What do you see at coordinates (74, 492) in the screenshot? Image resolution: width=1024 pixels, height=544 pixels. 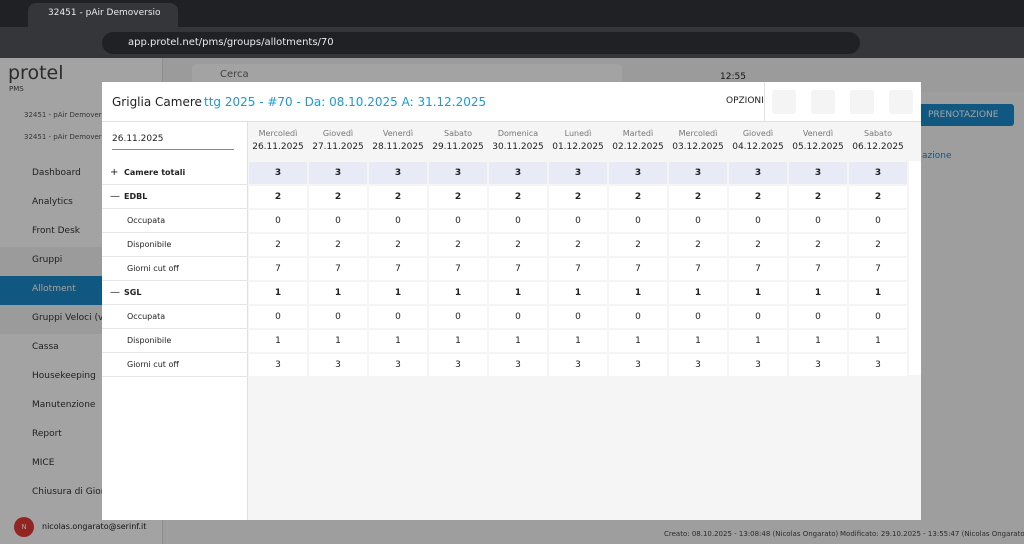 I see `nav-item: Chiusura di Giorna` at bounding box center [74, 492].